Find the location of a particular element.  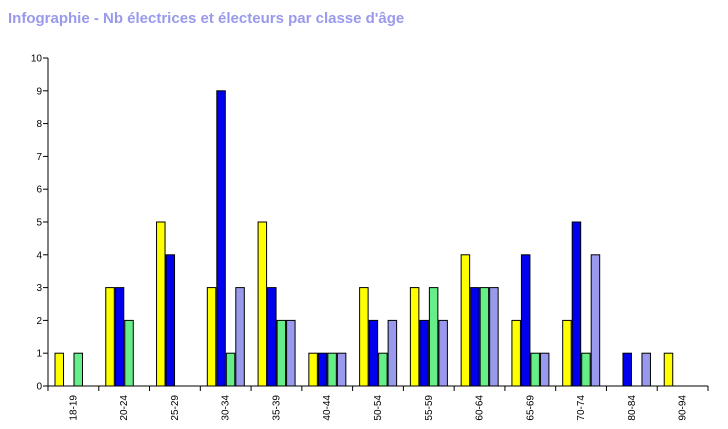

x-tick-label: 35-39 is located at coordinates (276, 408).